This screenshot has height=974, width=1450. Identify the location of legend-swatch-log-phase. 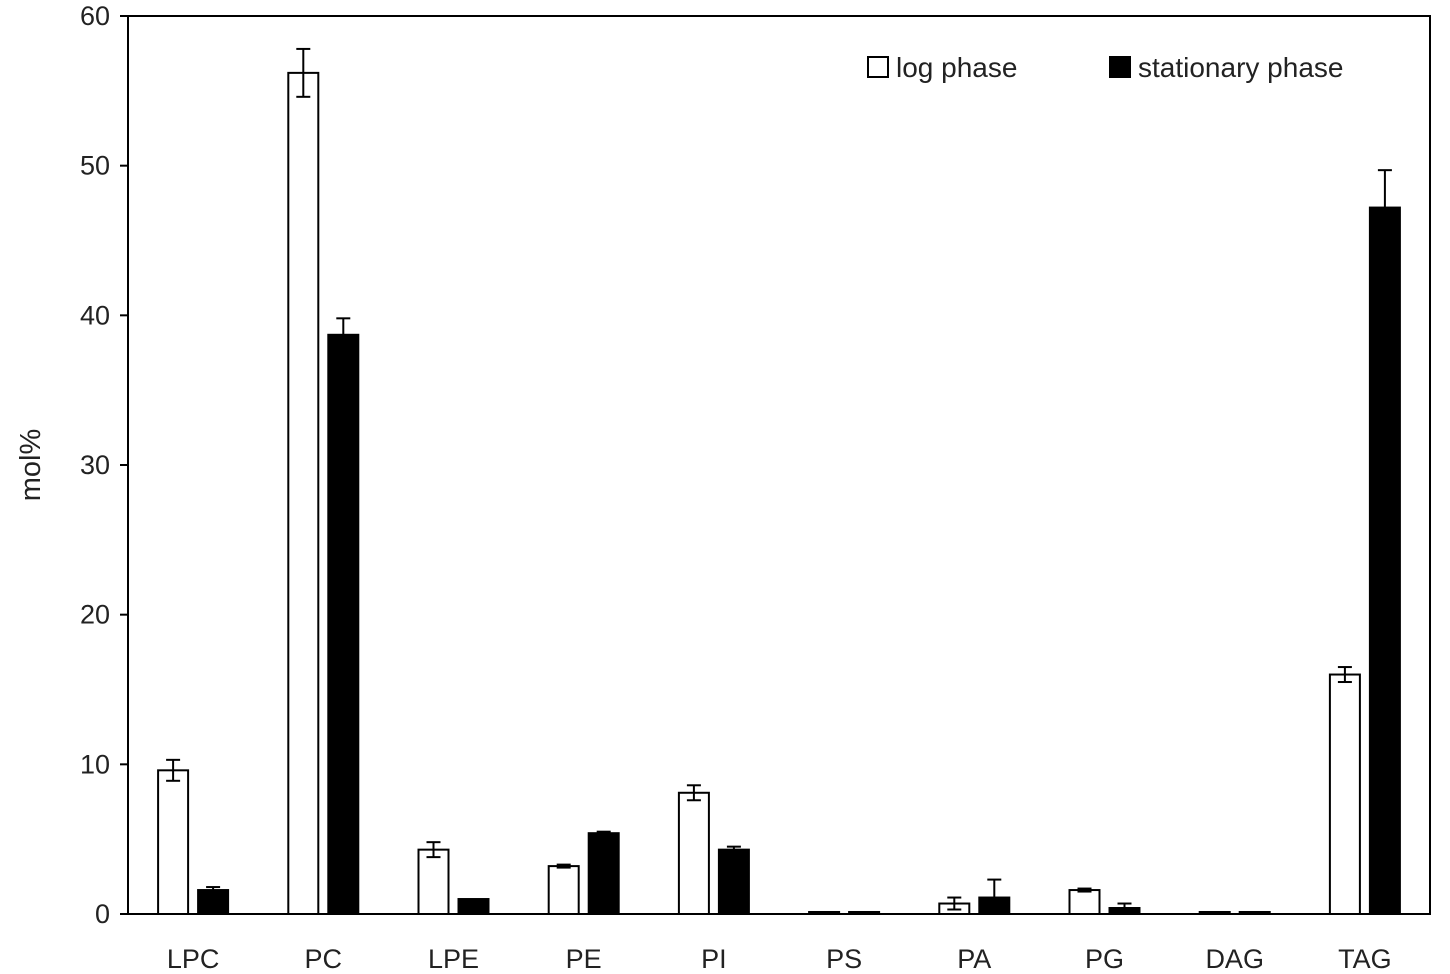
(878, 67).